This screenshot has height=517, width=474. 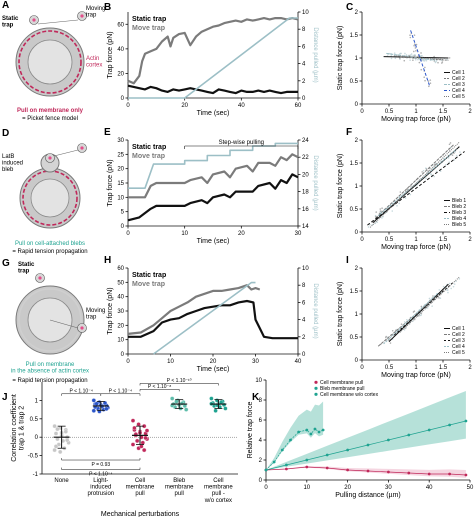 What do you see at coordinates (294, 449) in the screenshot?
I see `series-line` at bounding box center [294, 449].